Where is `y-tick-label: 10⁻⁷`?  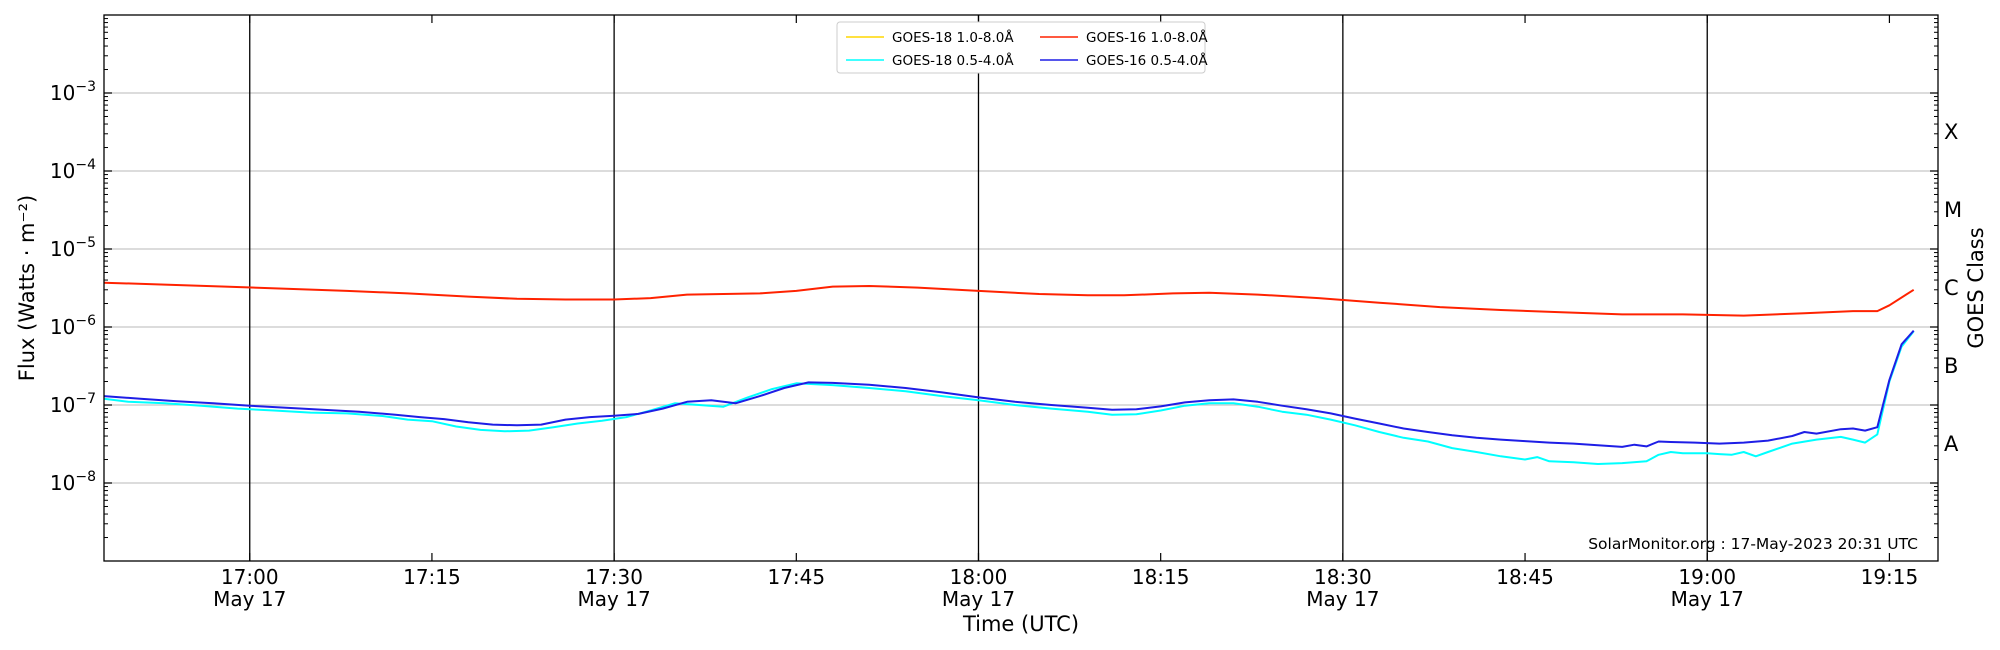
y-tick-label: 10⁻⁷ is located at coordinates (73, 404).